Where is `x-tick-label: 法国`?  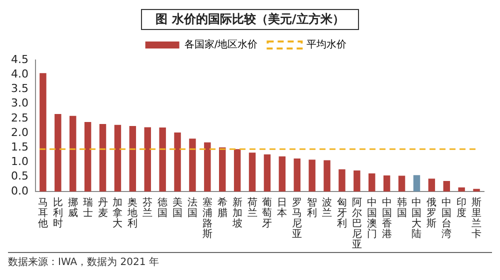
x-tick-label: 法国 is located at coordinates (192, 207).